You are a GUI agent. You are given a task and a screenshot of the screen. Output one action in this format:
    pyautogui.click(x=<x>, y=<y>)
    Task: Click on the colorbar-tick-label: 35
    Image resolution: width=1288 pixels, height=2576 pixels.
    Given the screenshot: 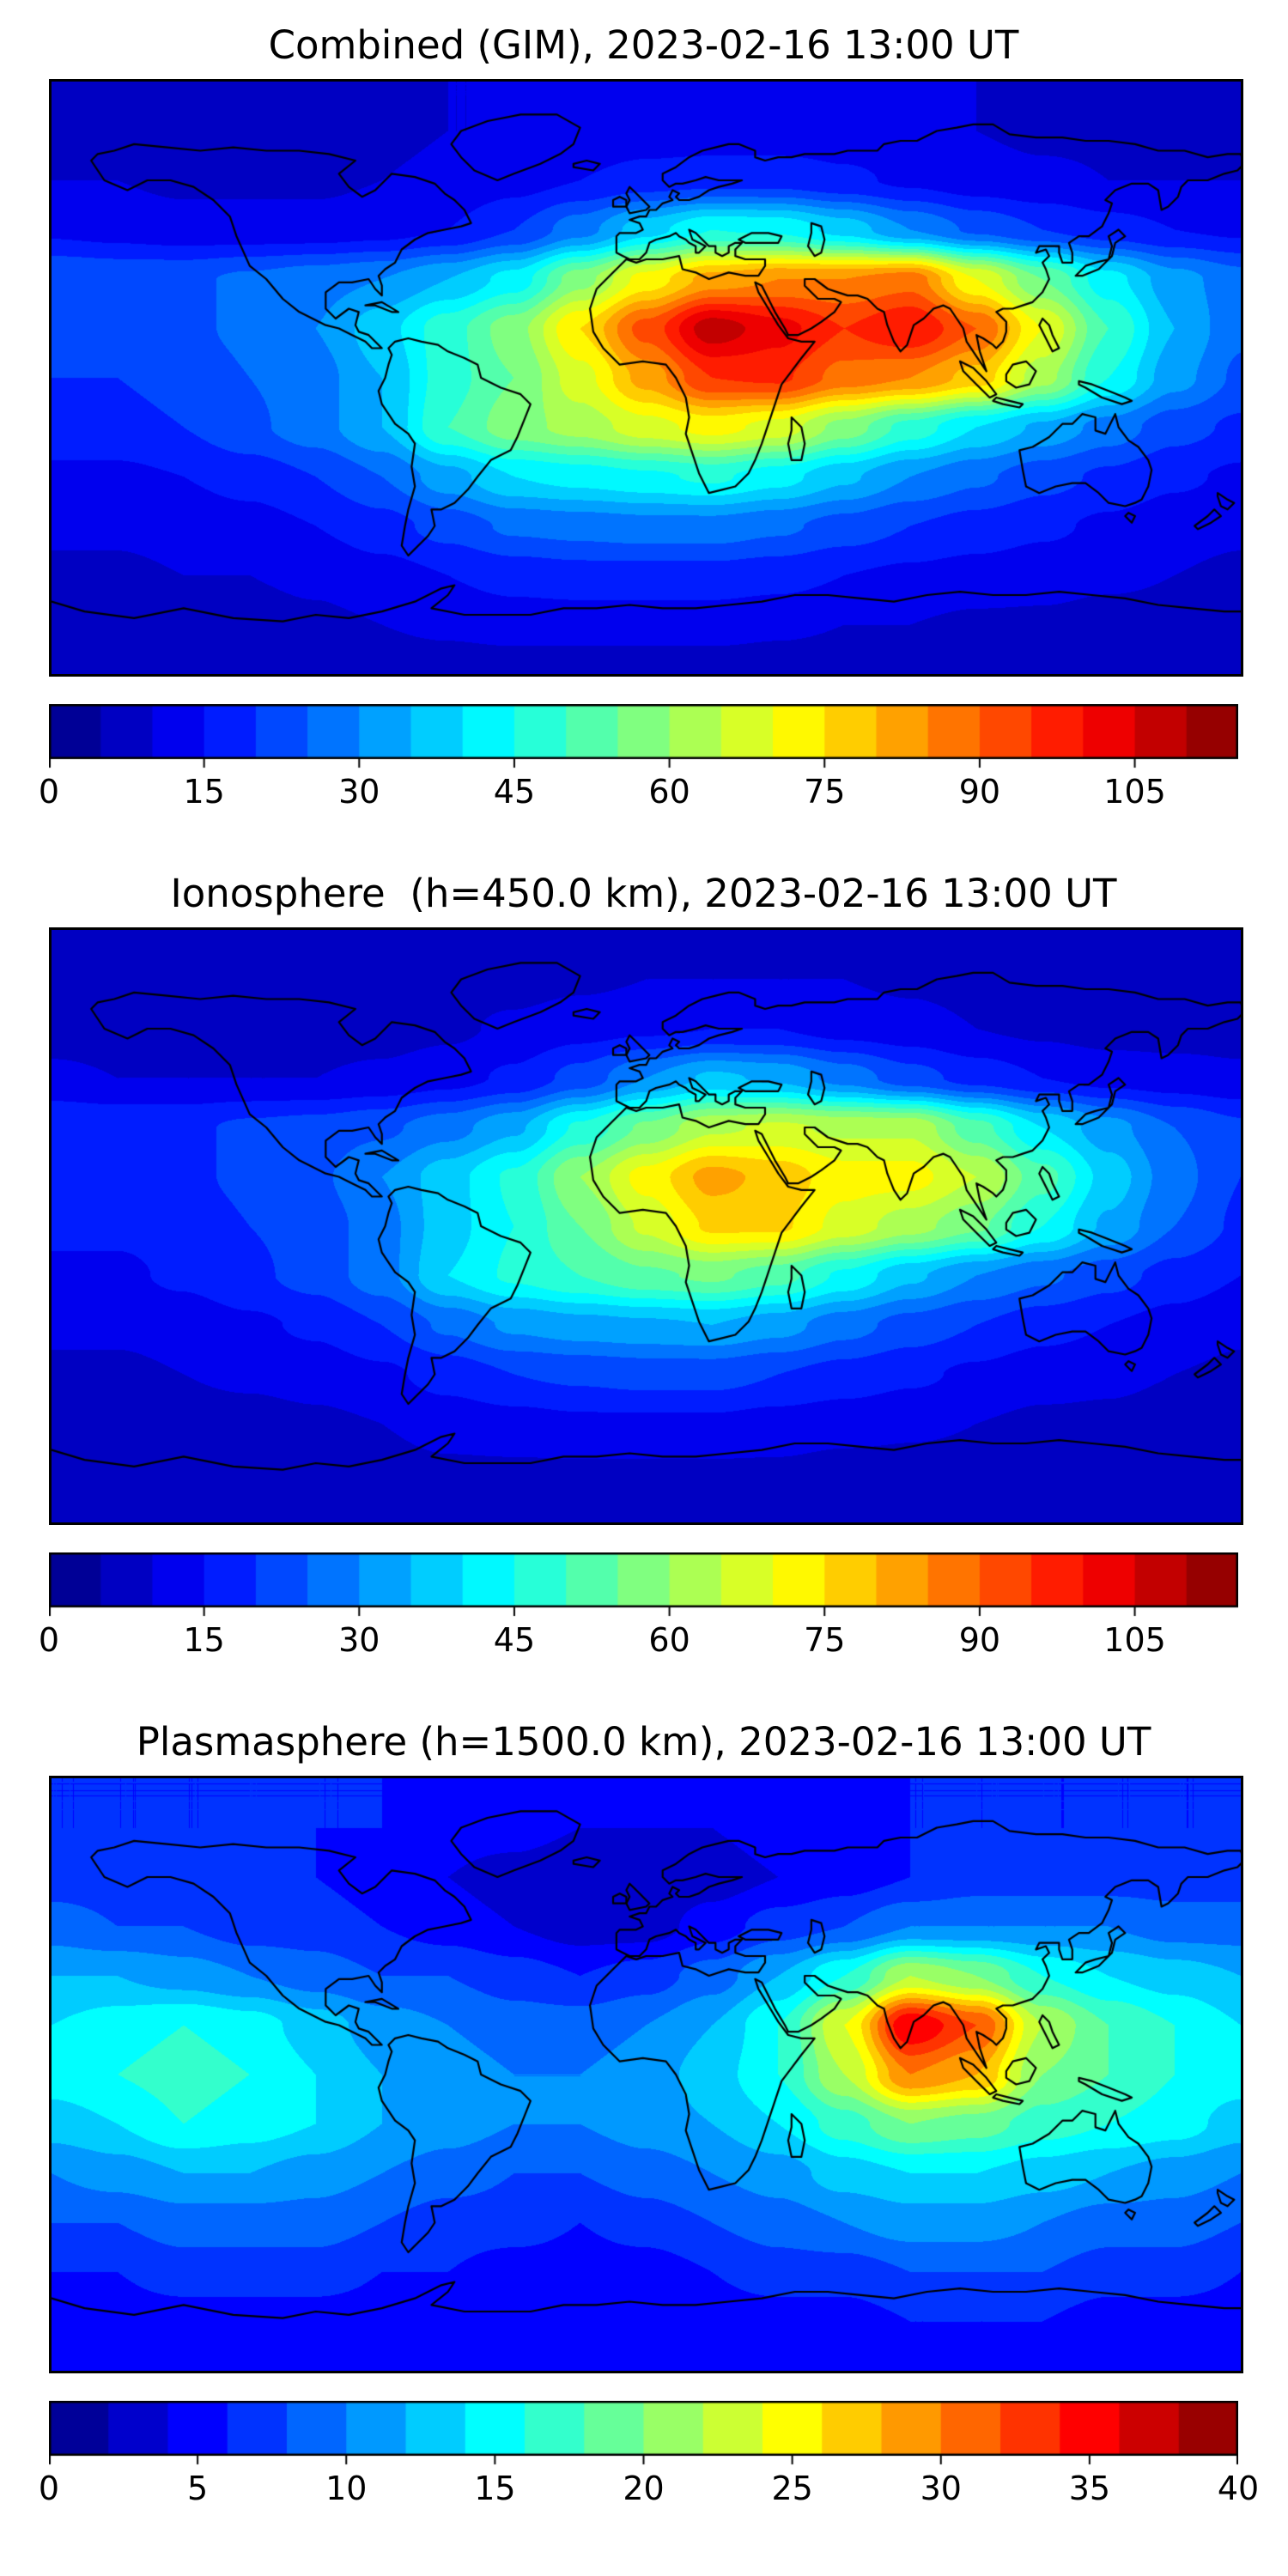 What is the action you would take?
    pyautogui.click(x=1089, y=2488)
    